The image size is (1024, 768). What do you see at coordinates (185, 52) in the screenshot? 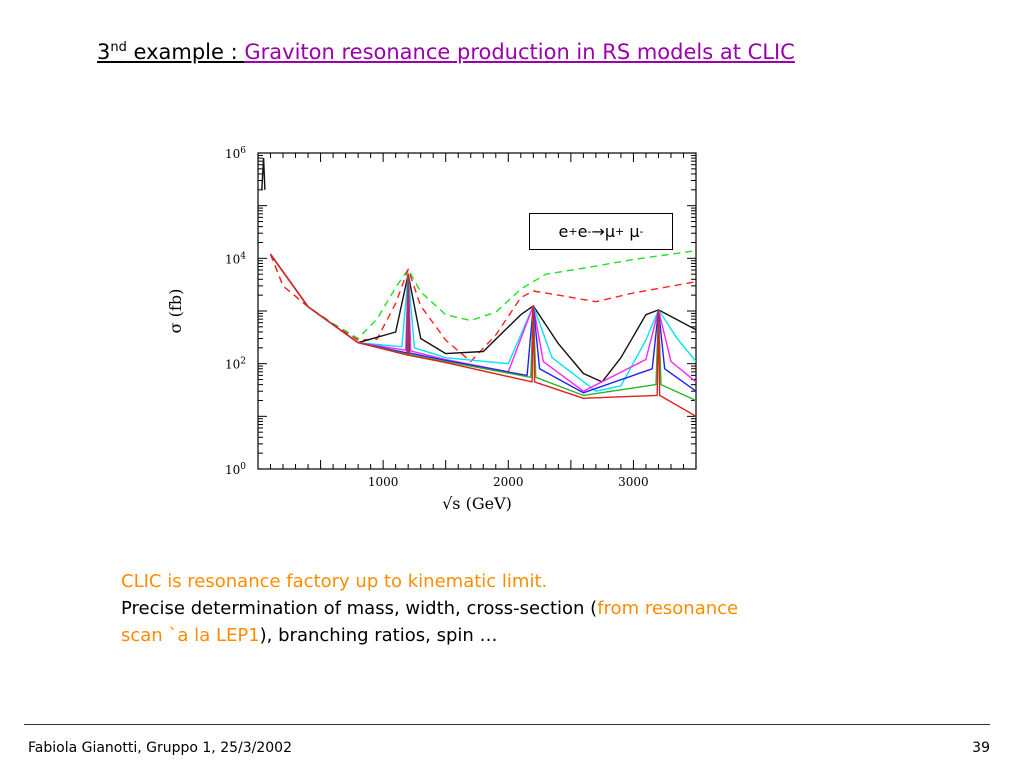
I see `title-example-word: example :` at bounding box center [185, 52].